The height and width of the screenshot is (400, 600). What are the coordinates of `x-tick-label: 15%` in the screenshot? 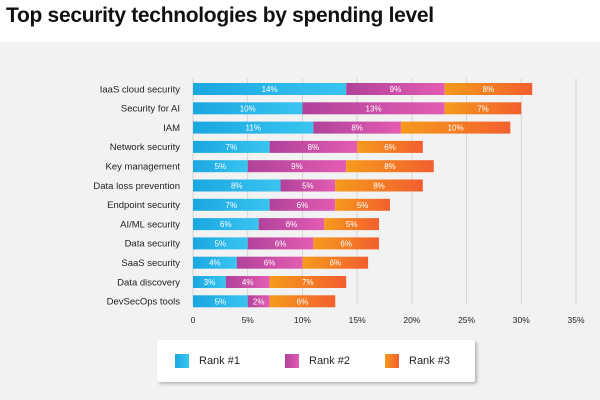 It's located at (357, 320).